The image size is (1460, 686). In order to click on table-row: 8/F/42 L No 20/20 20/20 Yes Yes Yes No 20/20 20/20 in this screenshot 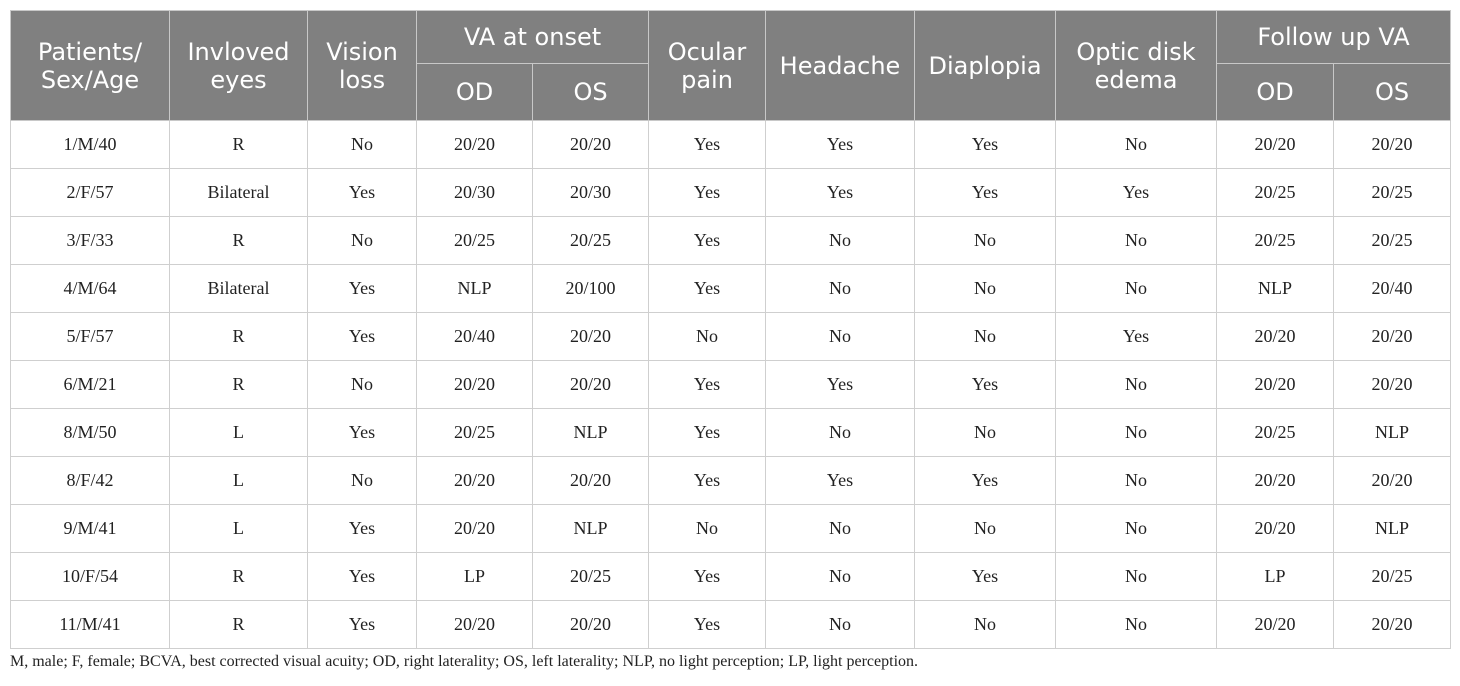, I will do `click(731, 480)`.